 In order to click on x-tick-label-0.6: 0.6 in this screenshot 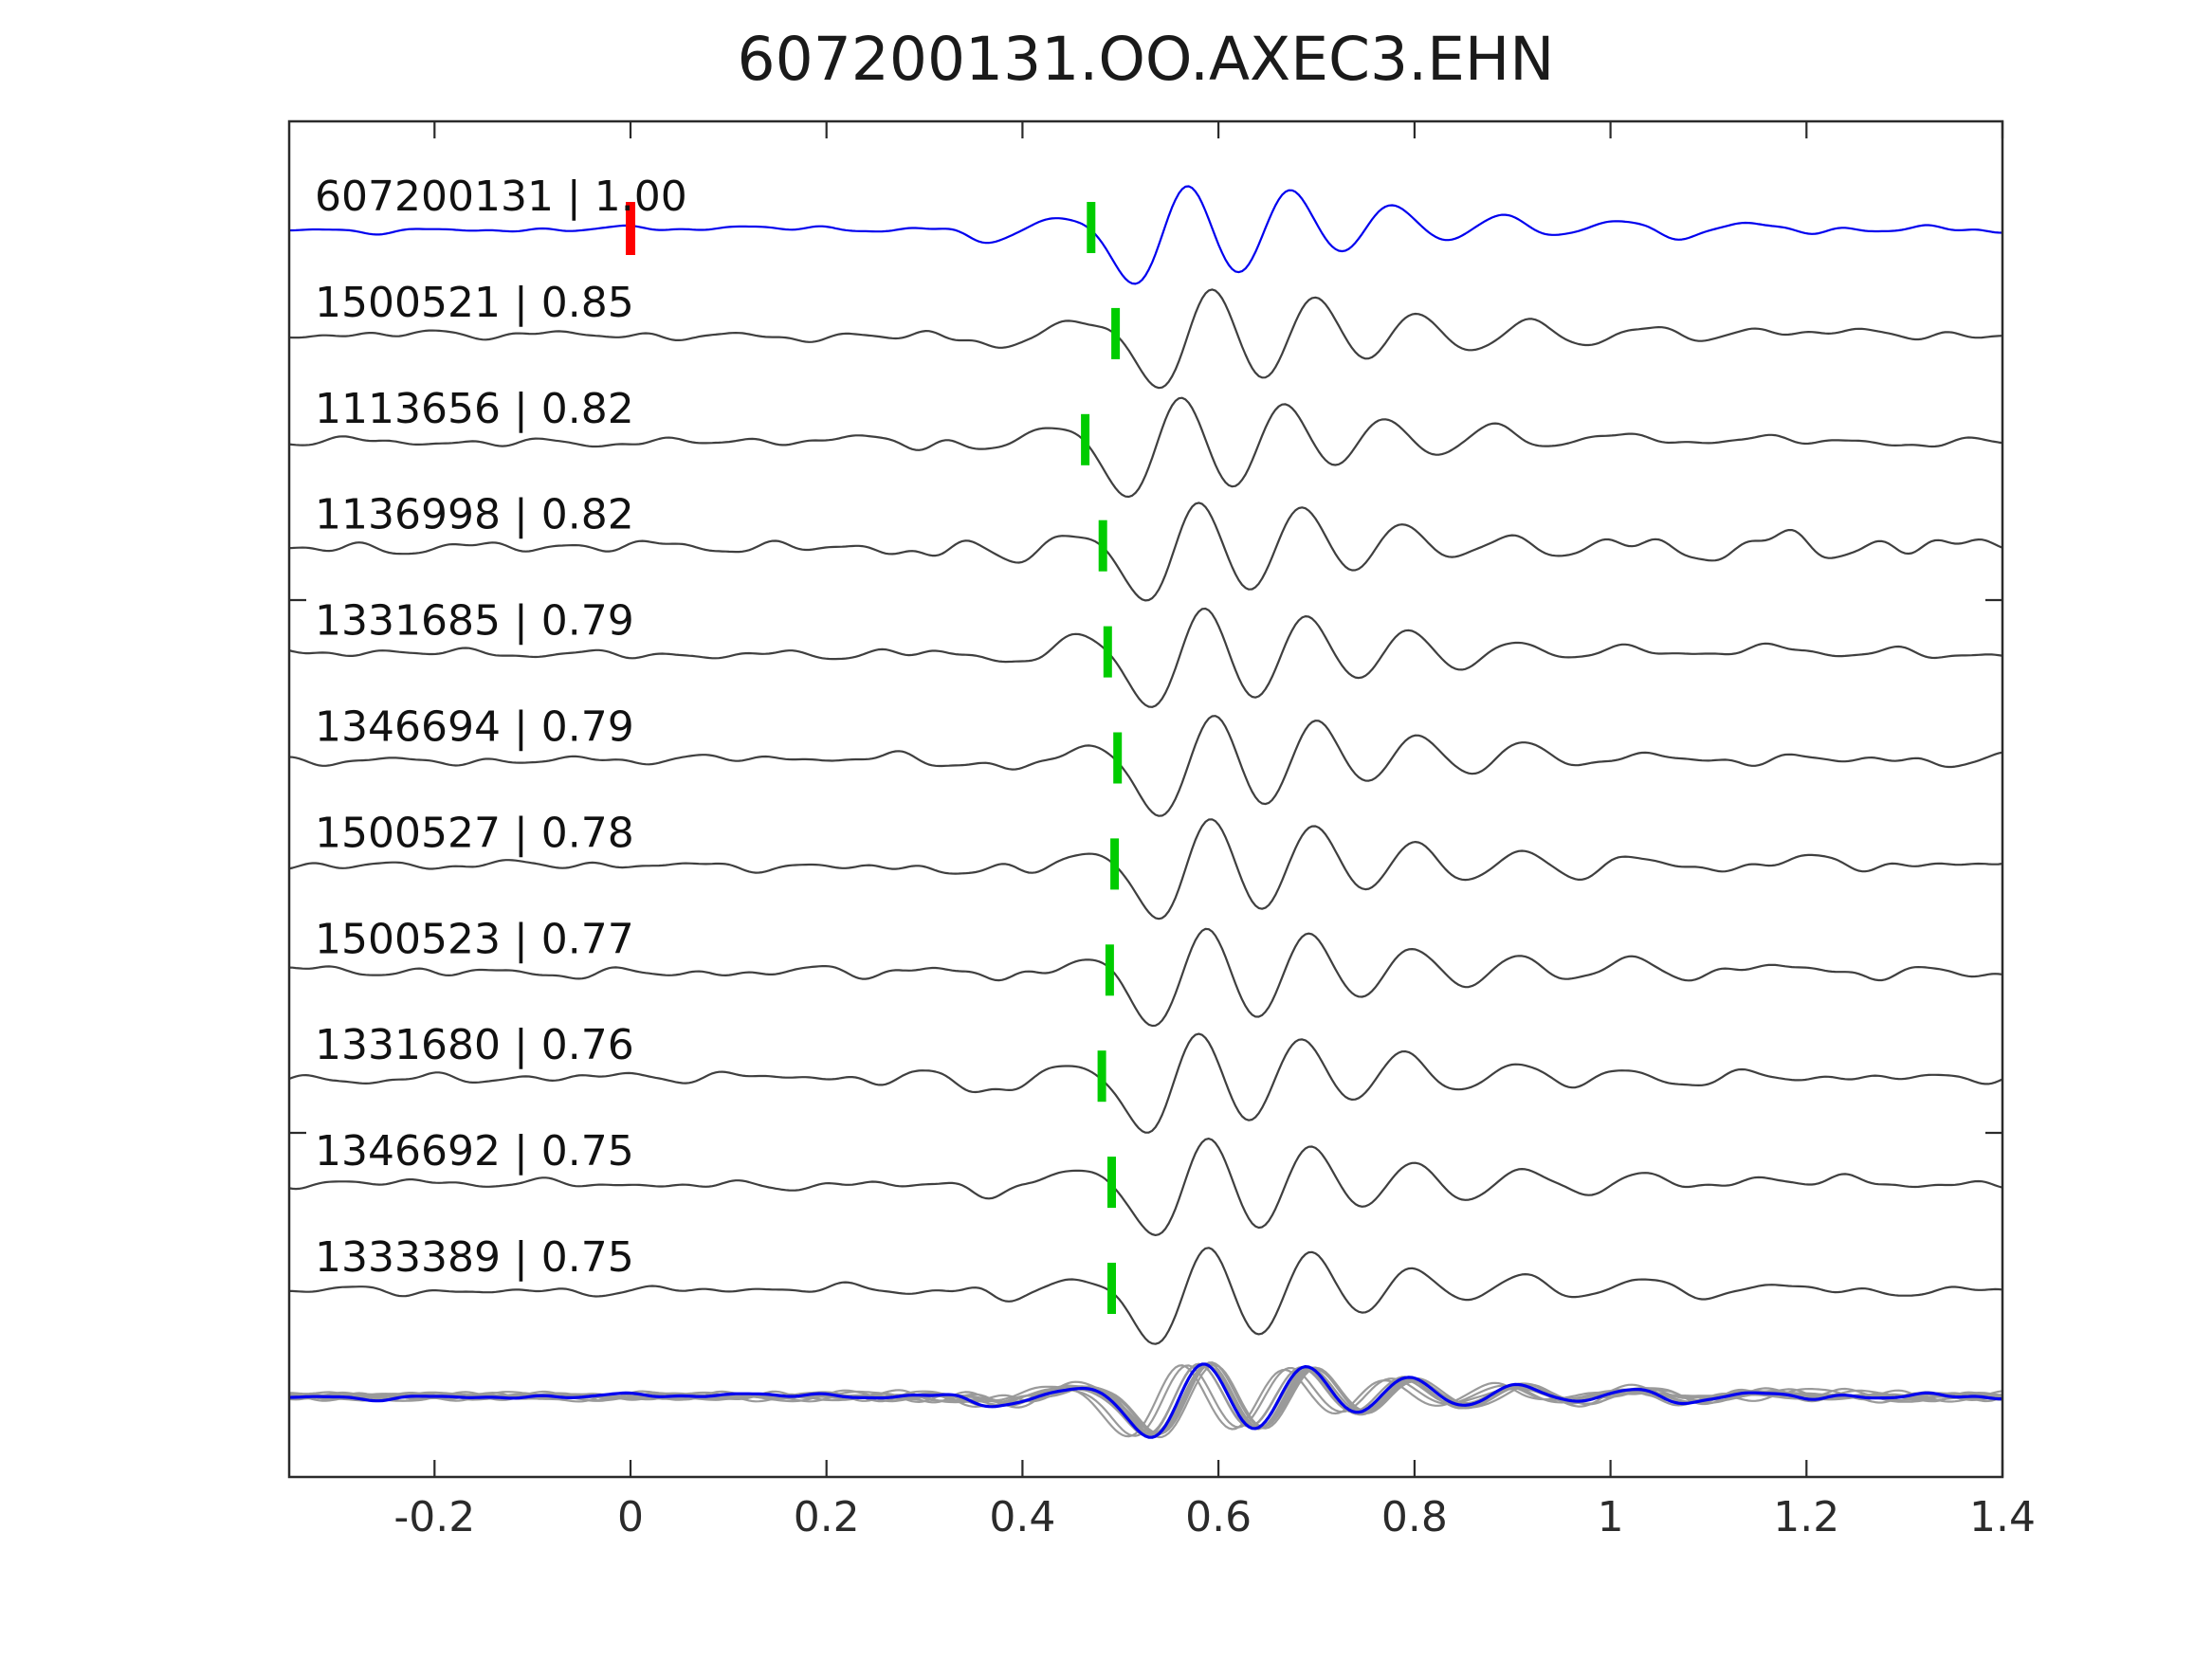, I will do `click(1218, 1517)`.